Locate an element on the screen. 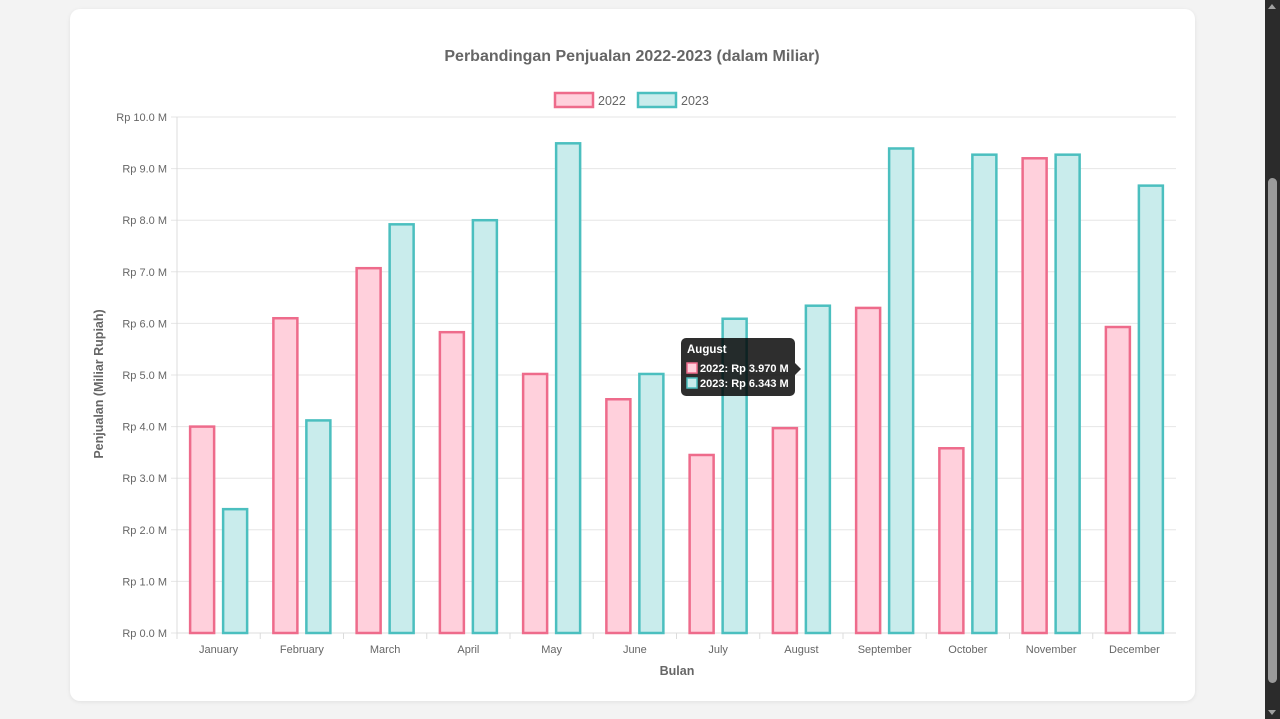 This screenshot has width=1280, height=719. bar-2023-april is located at coordinates (485, 426).